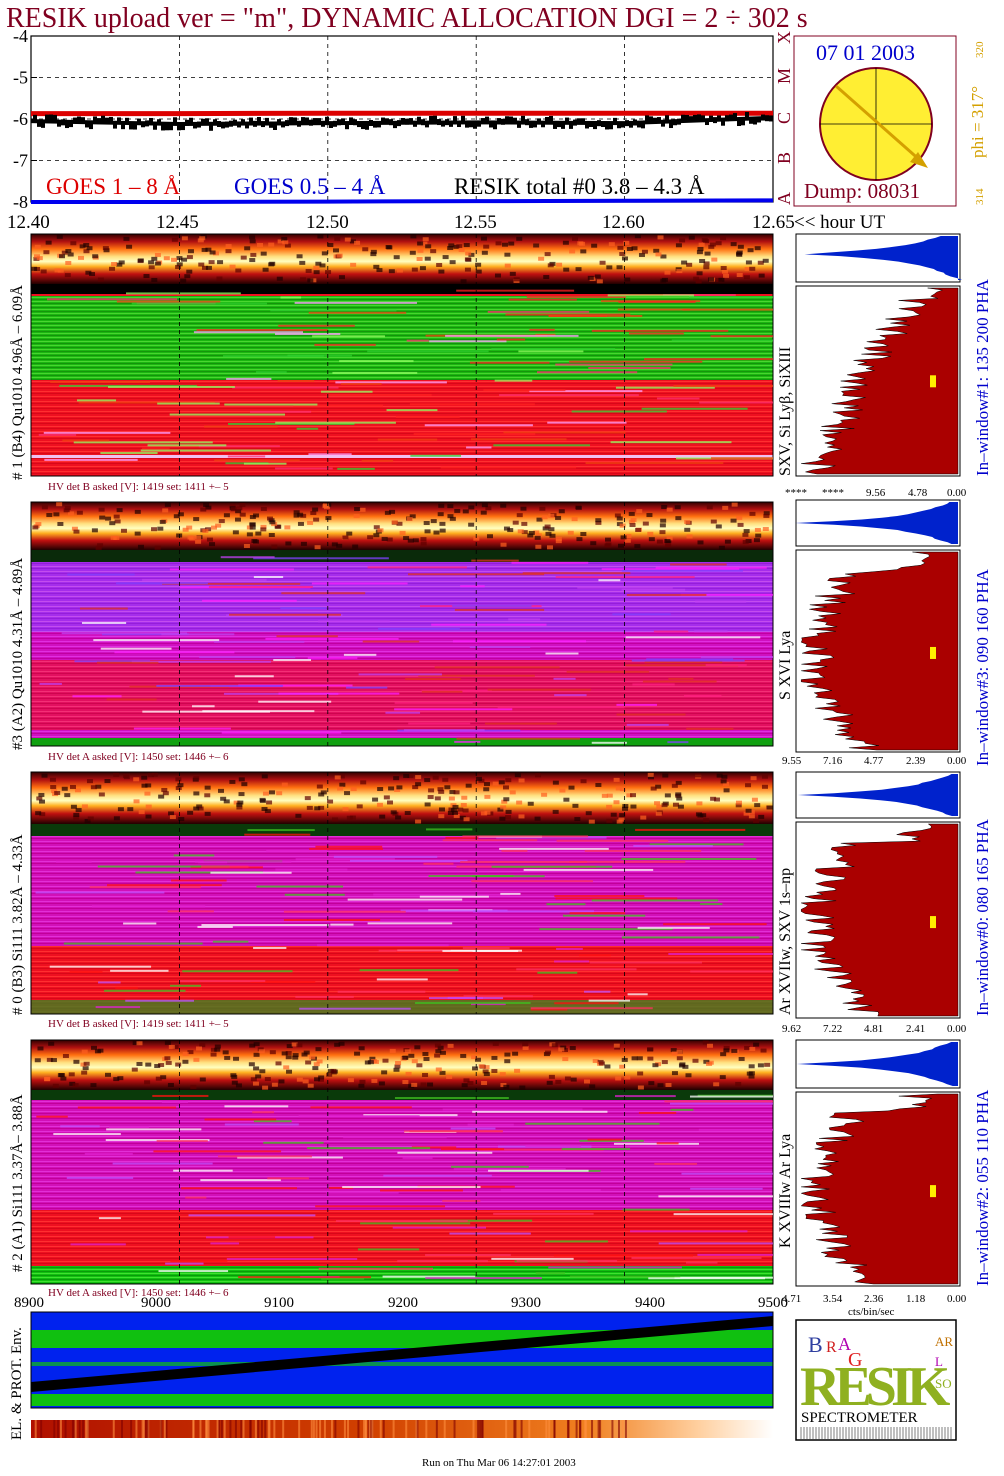 The height and width of the screenshot is (1476, 1004). I want to click on env-trend-line, so click(402, 1354).